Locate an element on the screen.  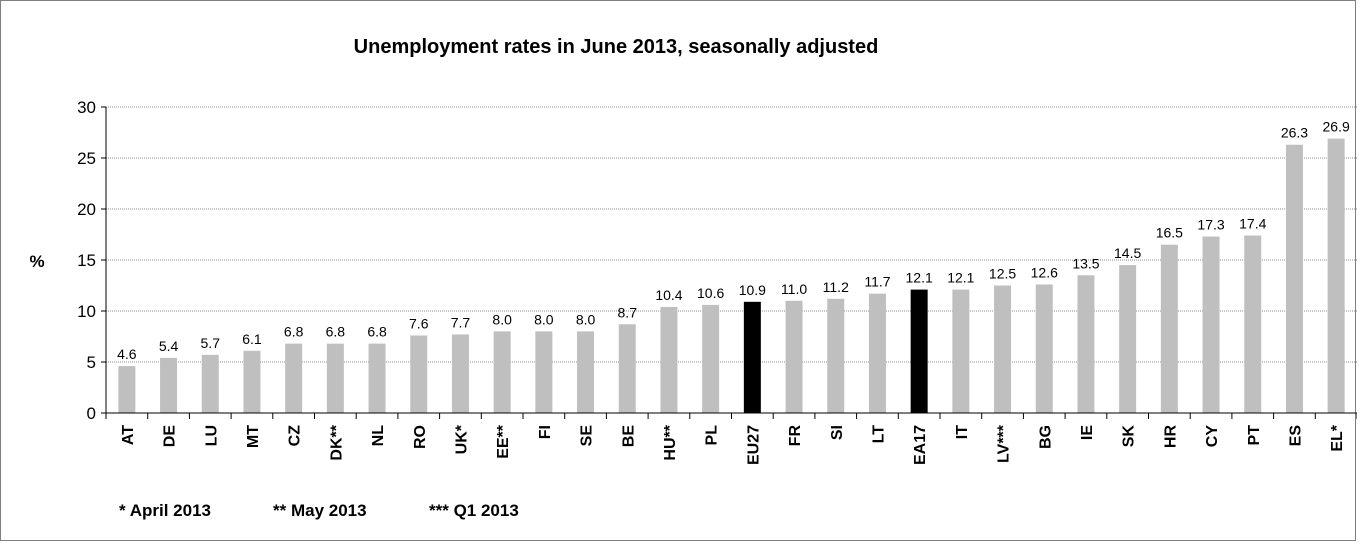
x-tick-label: FI is located at coordinates (545, 432).